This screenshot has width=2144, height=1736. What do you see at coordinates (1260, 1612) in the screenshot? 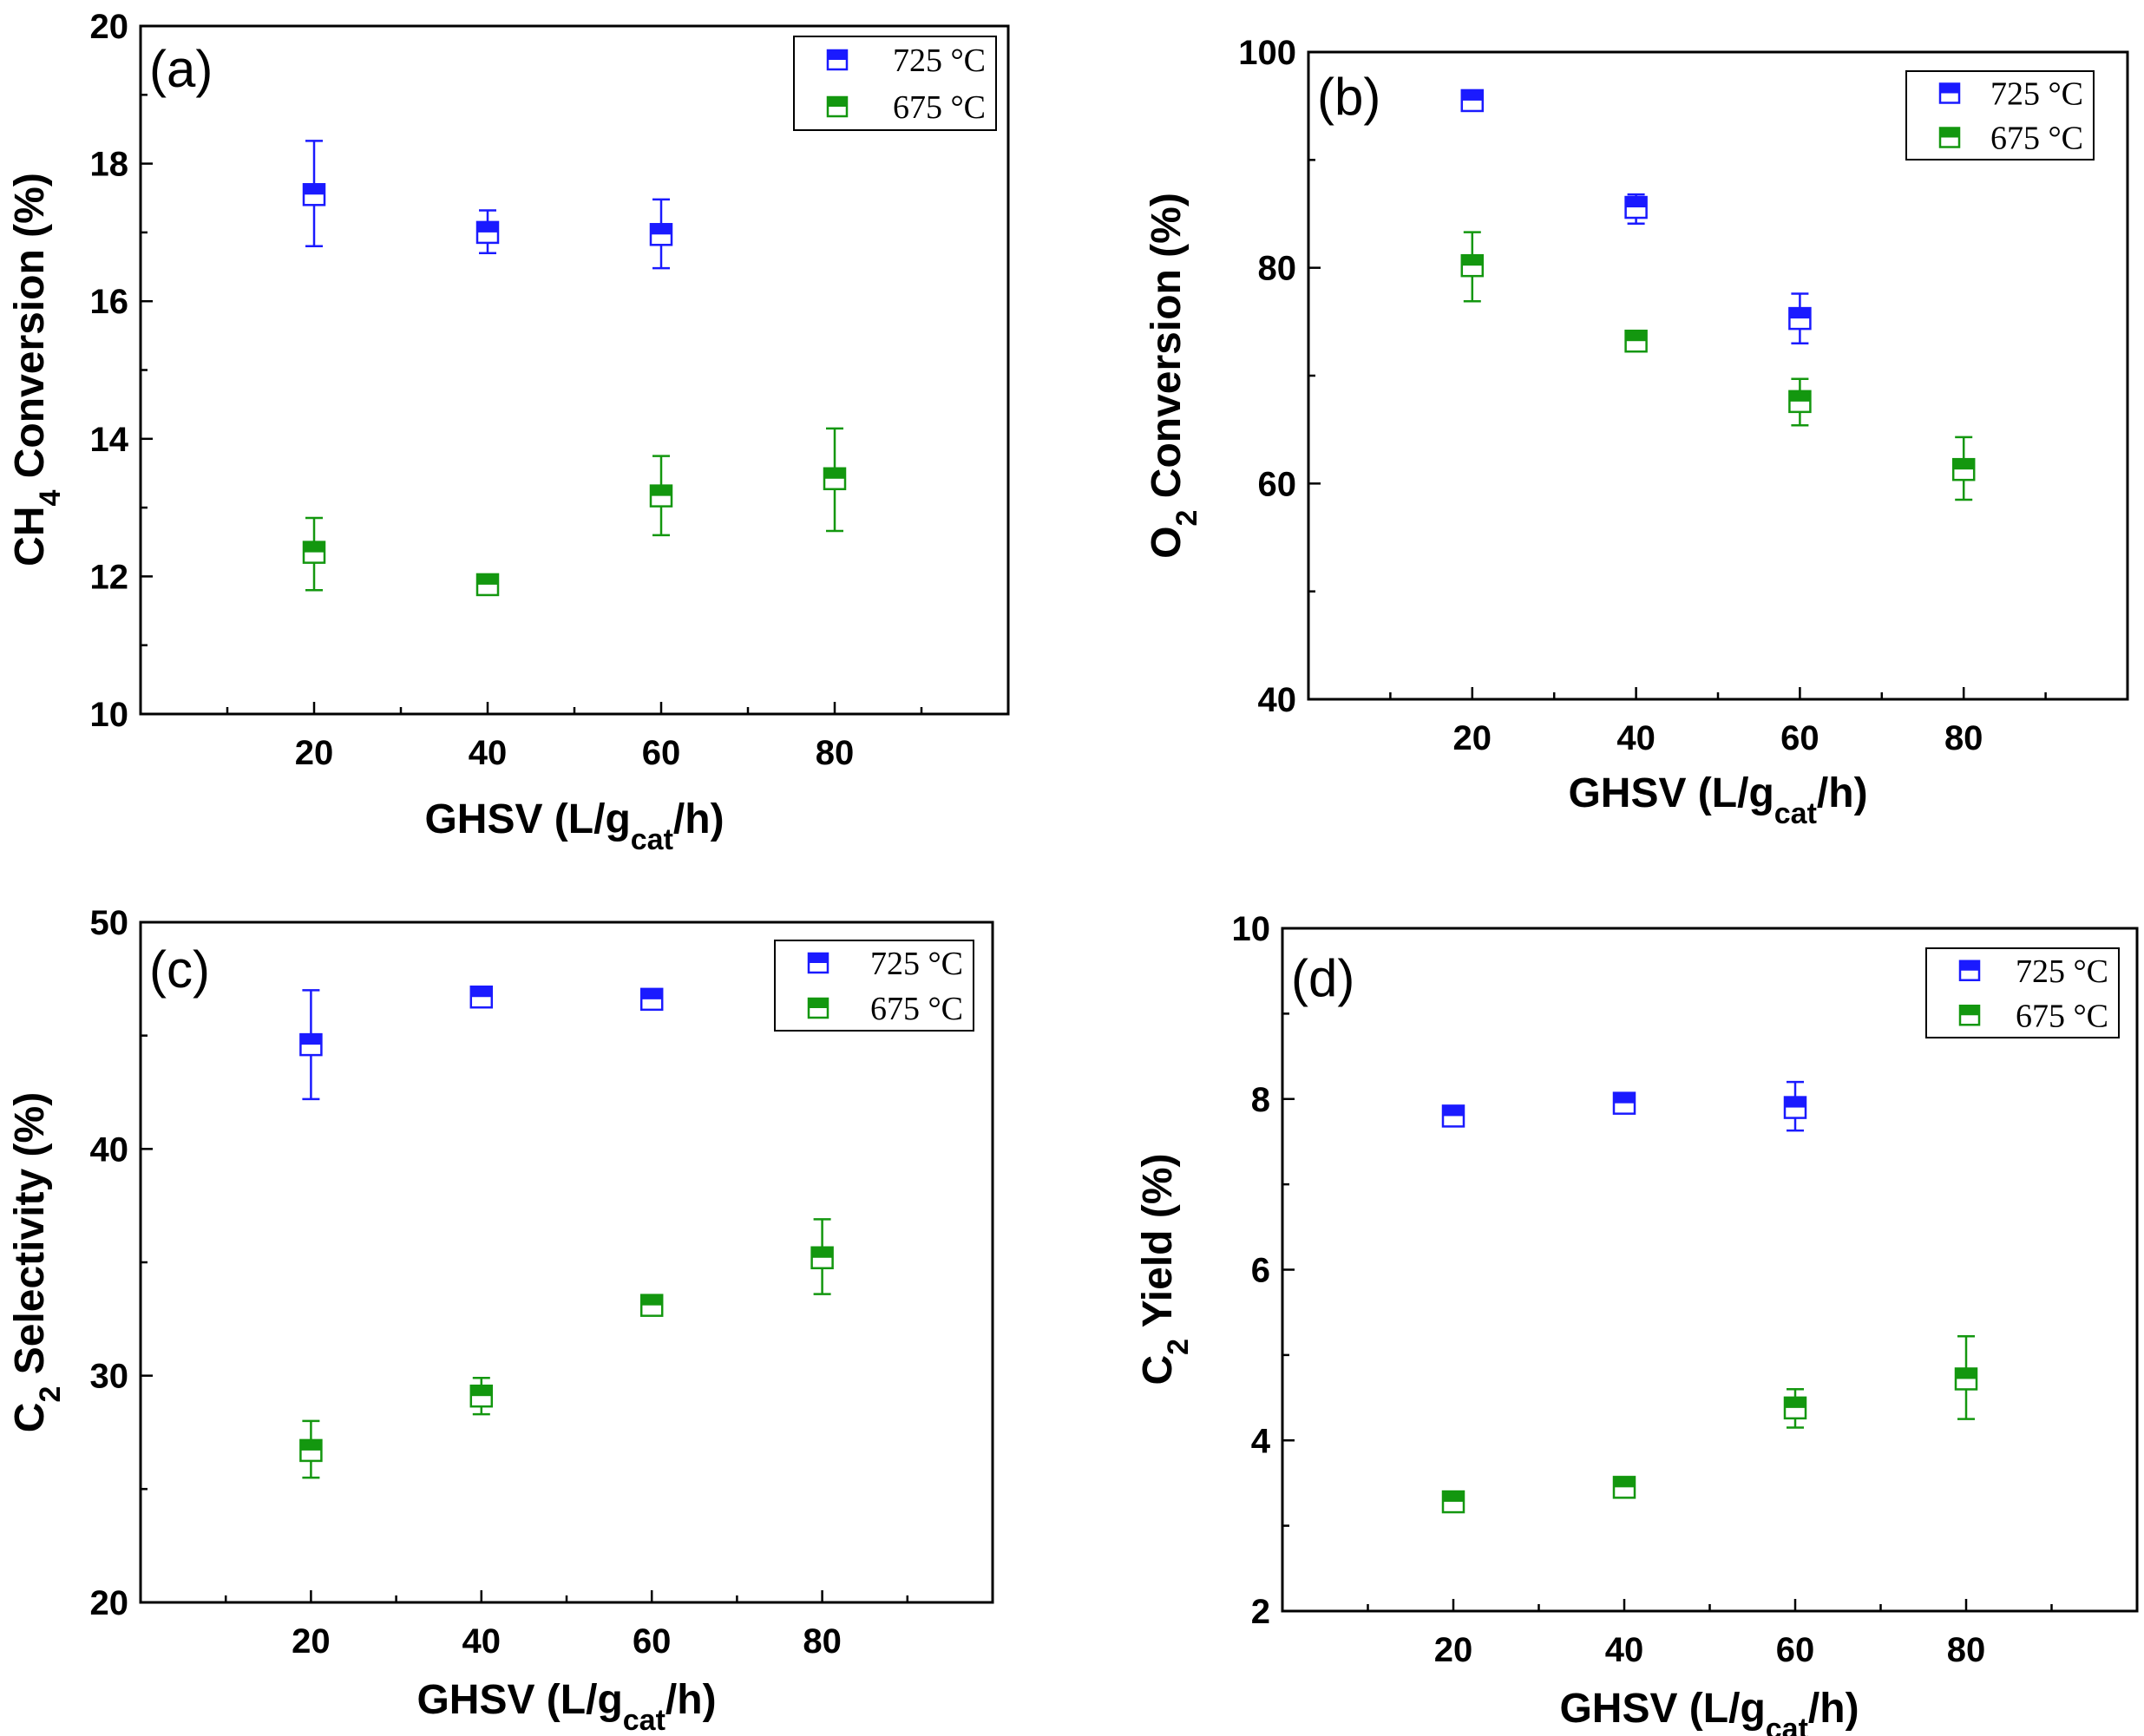
I see `y-tick-label: 2` at bounding box center [1260, 1612].